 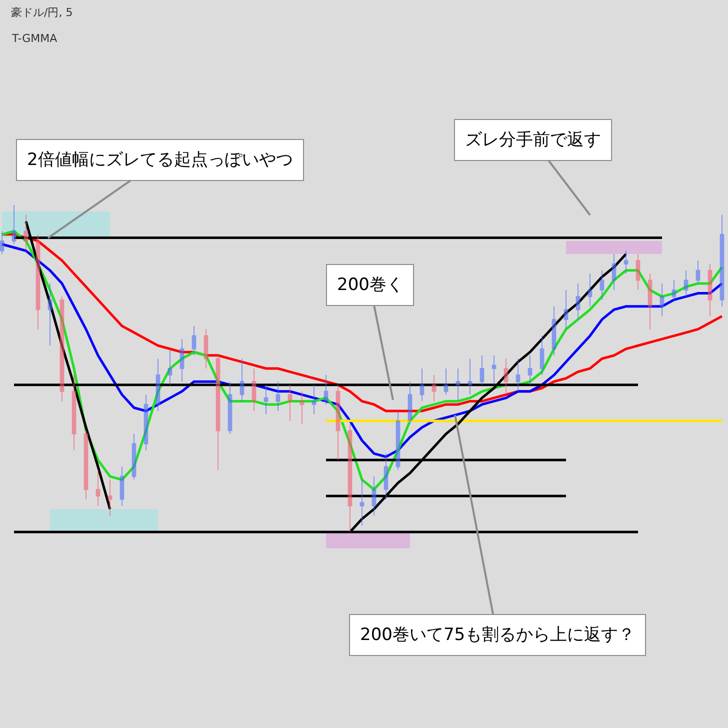 I want to click on text: 200巻いて75も割るから上に返す？, so click(x=498, y=635).